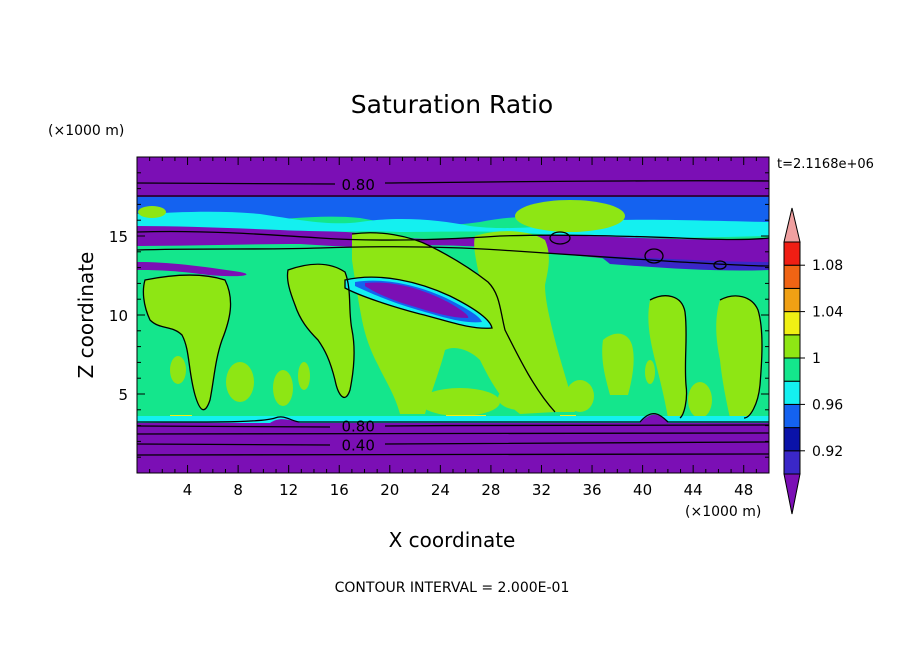 The image size is (904, 654). Describe the element at coordinates (118, 316) in the screenshot. I see `y-tick-label: 10` at that location.